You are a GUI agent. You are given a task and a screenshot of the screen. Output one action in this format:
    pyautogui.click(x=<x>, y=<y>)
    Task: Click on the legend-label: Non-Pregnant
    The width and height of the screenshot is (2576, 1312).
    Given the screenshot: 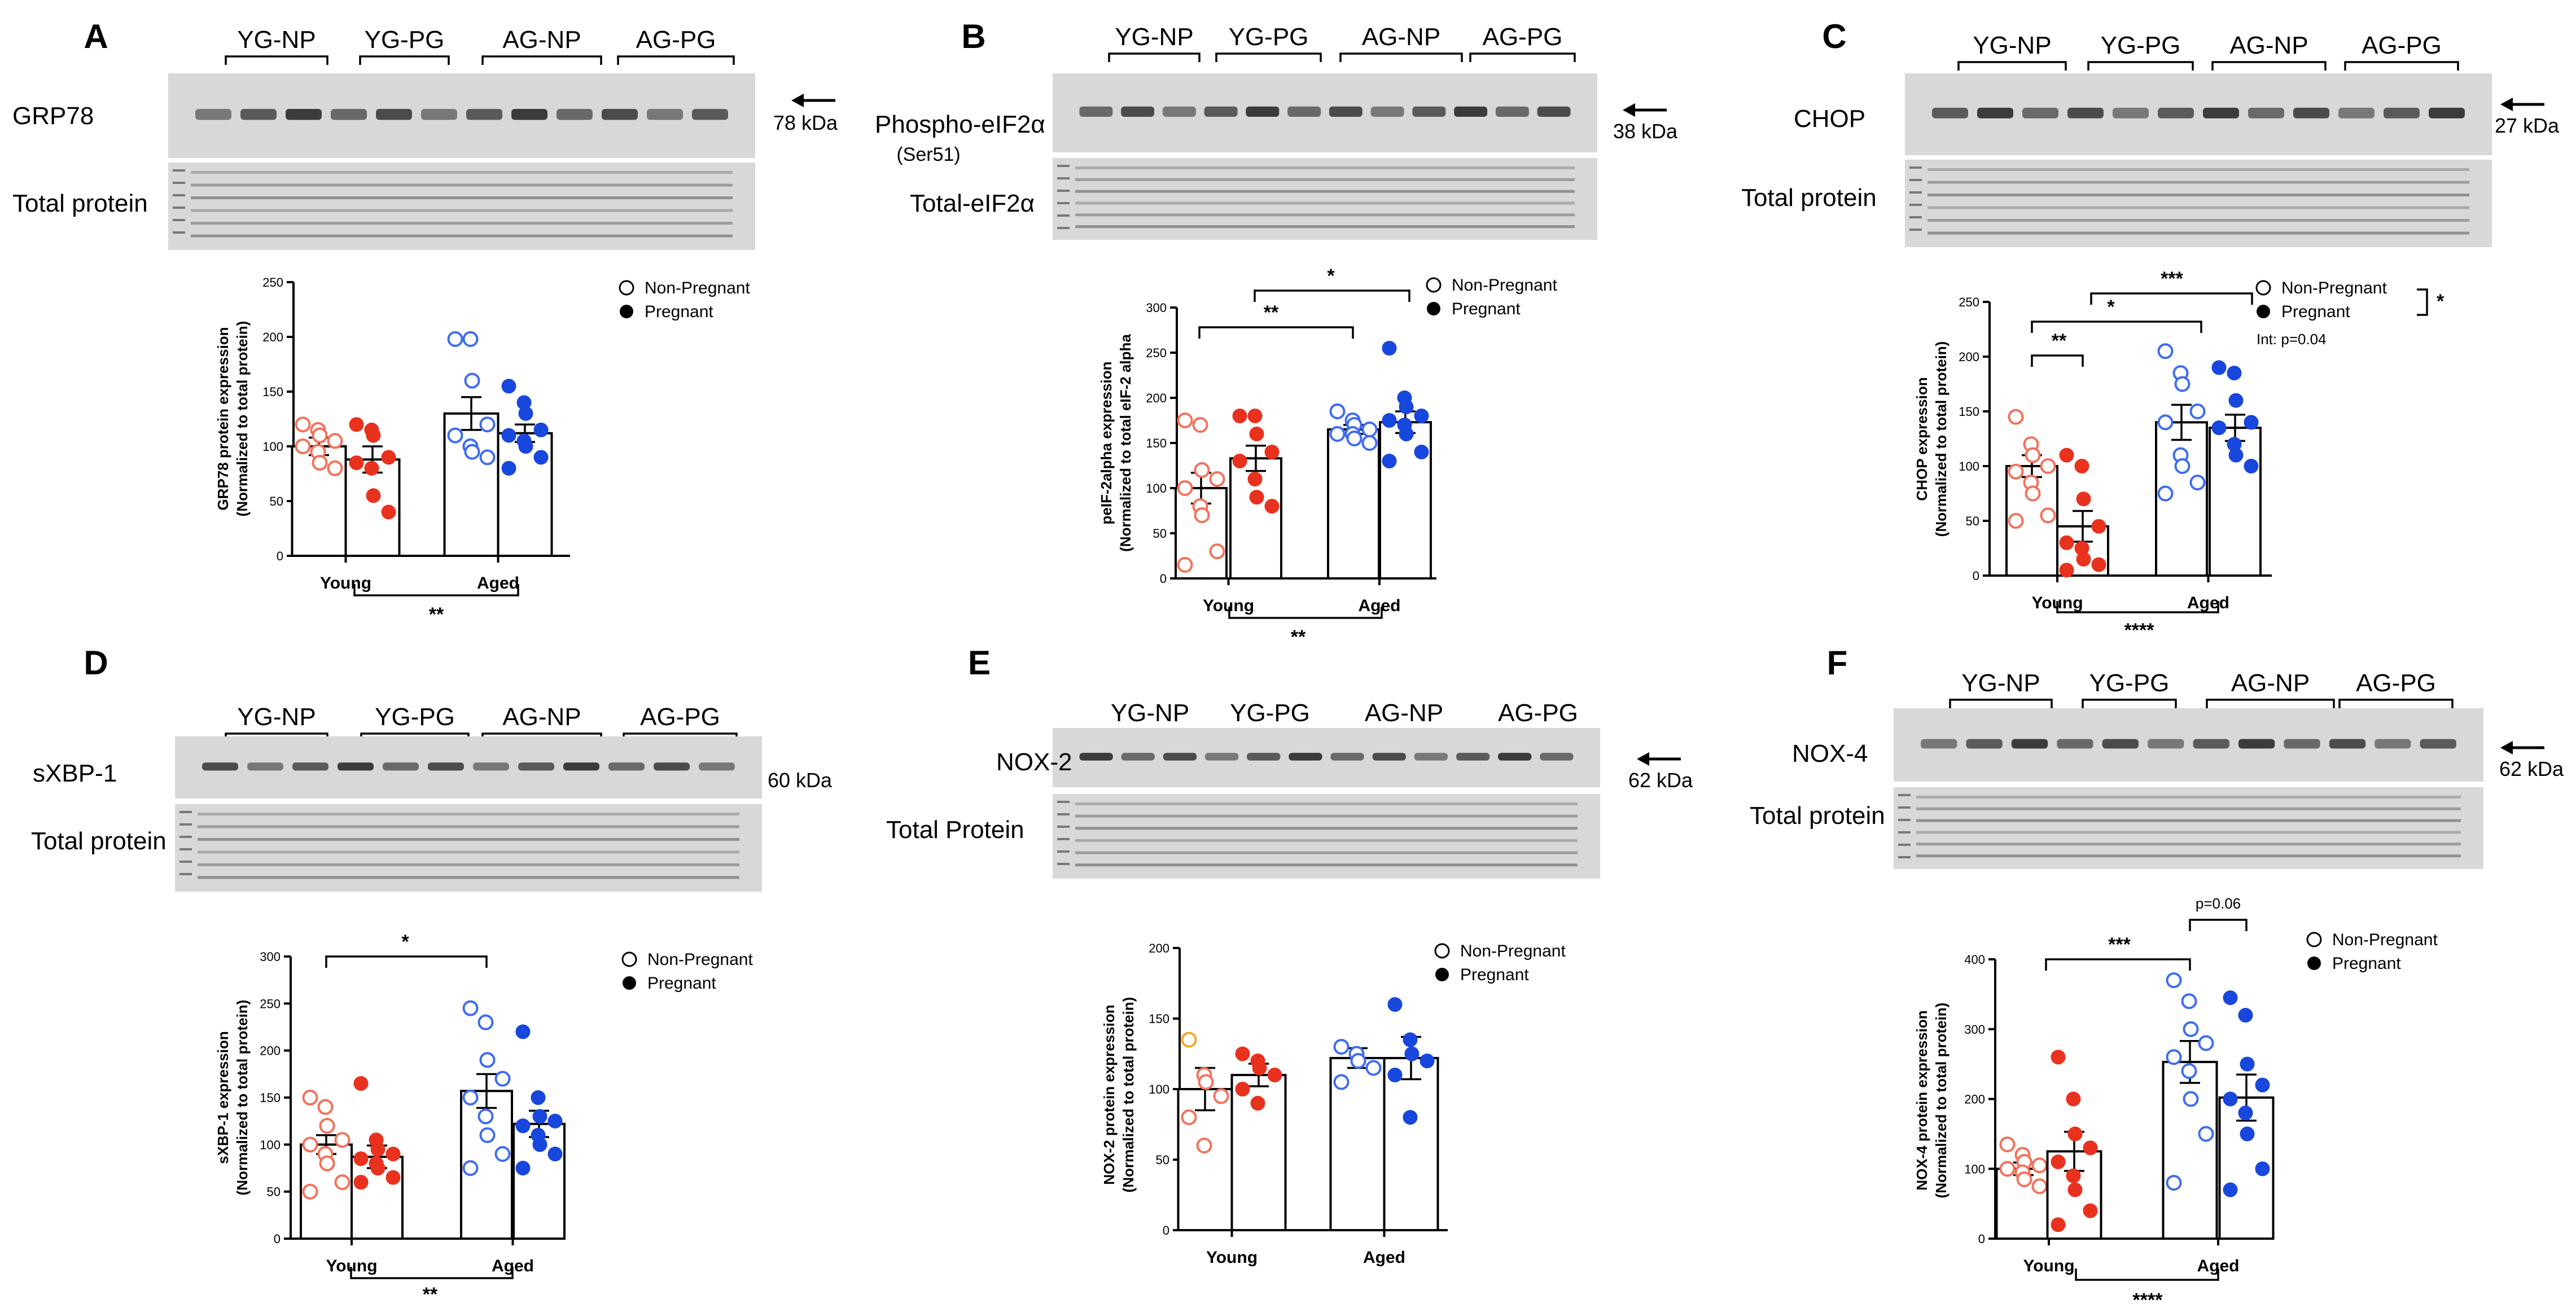 What is the action you would take?
    pyautogui.click(x=1504, y=286)
    